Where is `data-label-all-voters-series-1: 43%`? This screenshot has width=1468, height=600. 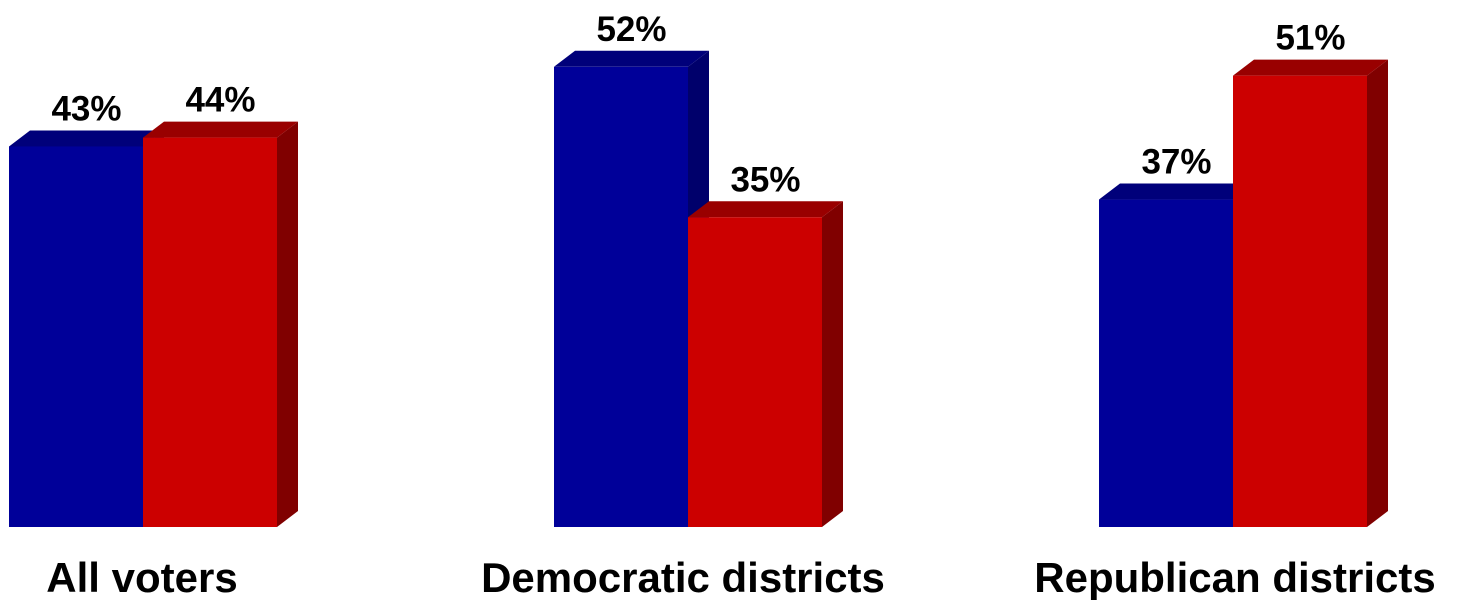
data-label-all-voters-series-1: 43% is located at coordinates (86, 108).